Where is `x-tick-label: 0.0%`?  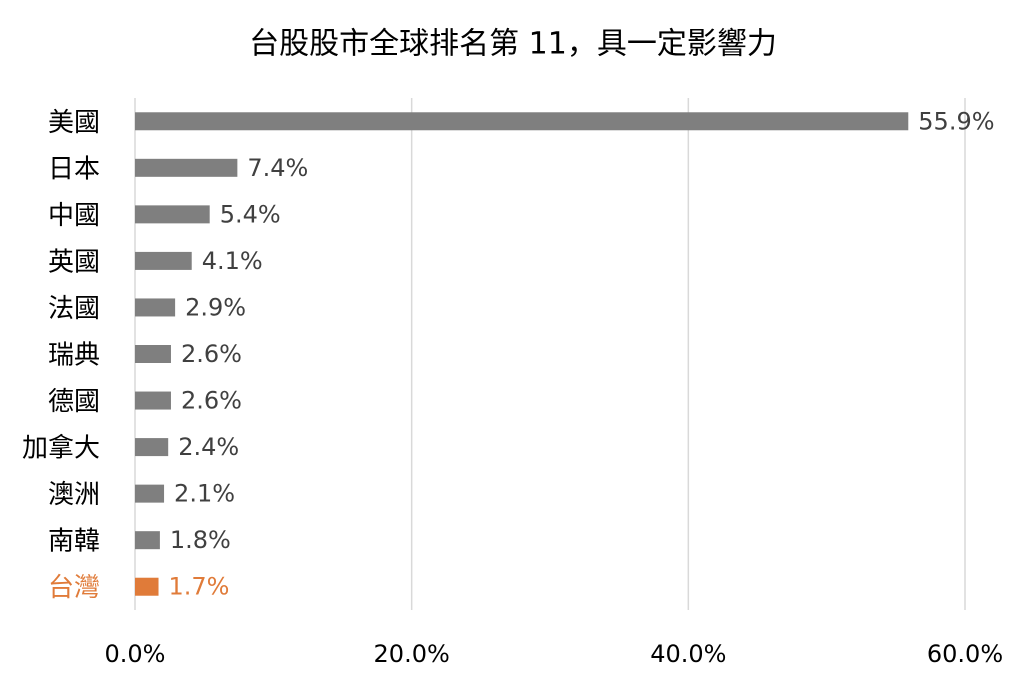
x-tick-label: 0.0% is located at coordinates (135, 654).